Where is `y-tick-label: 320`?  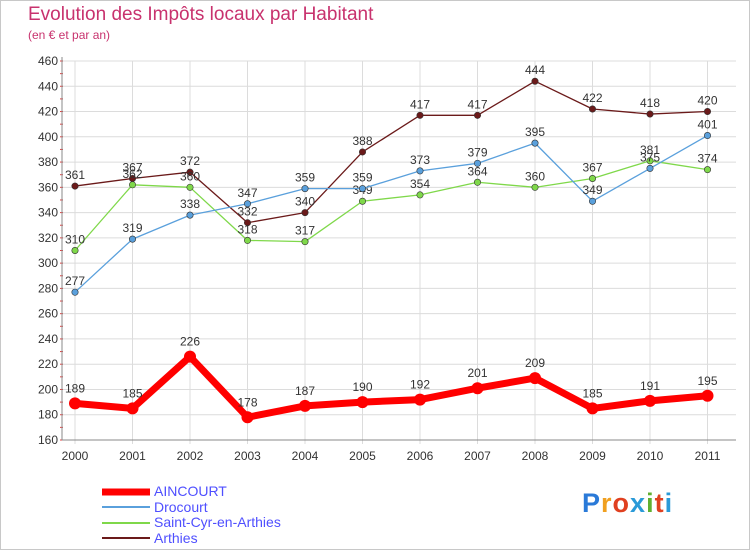 y-tick-label: 320 is located at coordinates (48, 238).